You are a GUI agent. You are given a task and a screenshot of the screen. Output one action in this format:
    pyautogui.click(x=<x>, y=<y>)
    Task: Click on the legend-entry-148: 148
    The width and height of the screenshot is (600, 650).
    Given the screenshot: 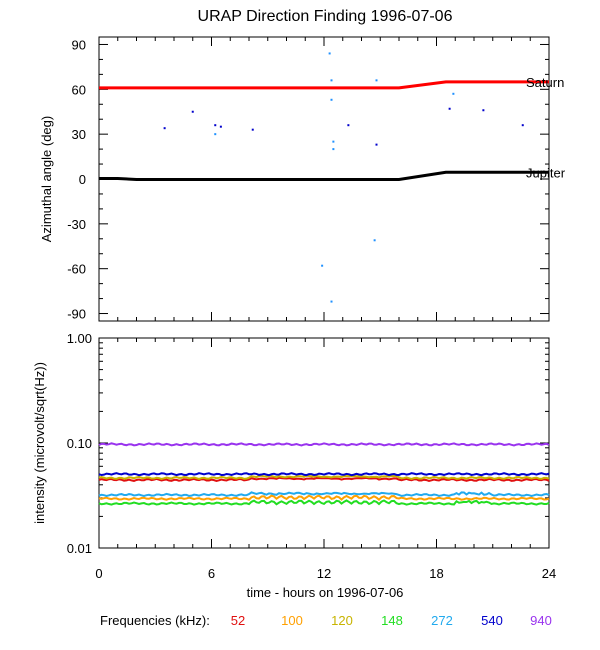 What is the action you would take?
    pyautogui.click(x=392, y=620)
    